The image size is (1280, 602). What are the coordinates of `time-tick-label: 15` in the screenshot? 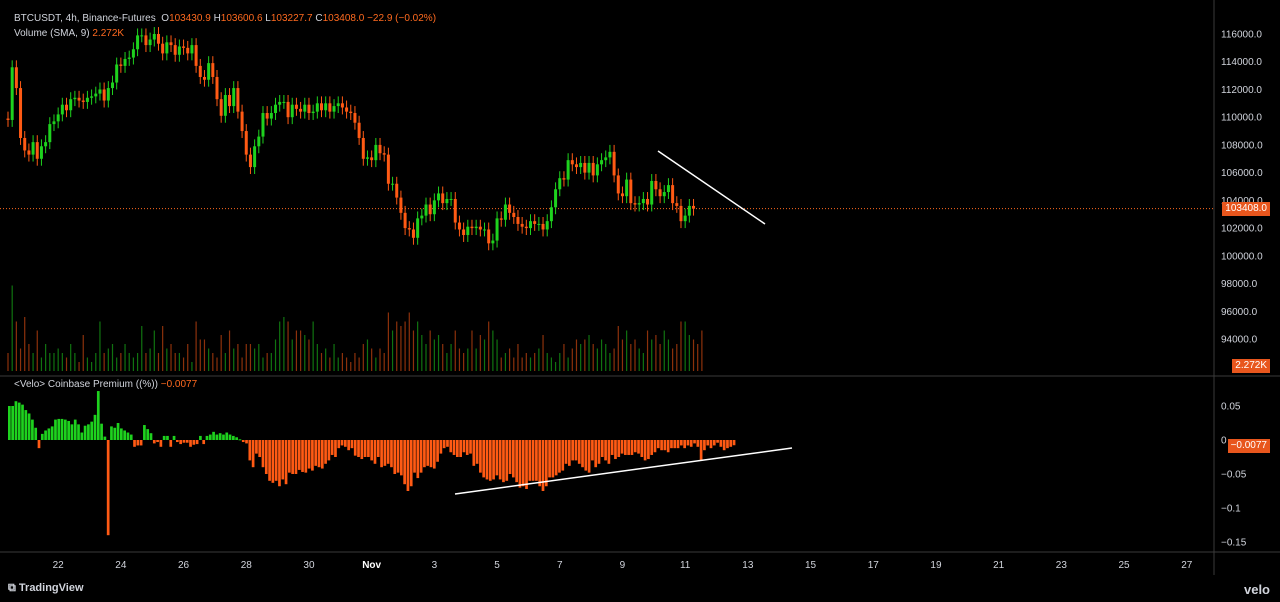 It's located at (811, 565).